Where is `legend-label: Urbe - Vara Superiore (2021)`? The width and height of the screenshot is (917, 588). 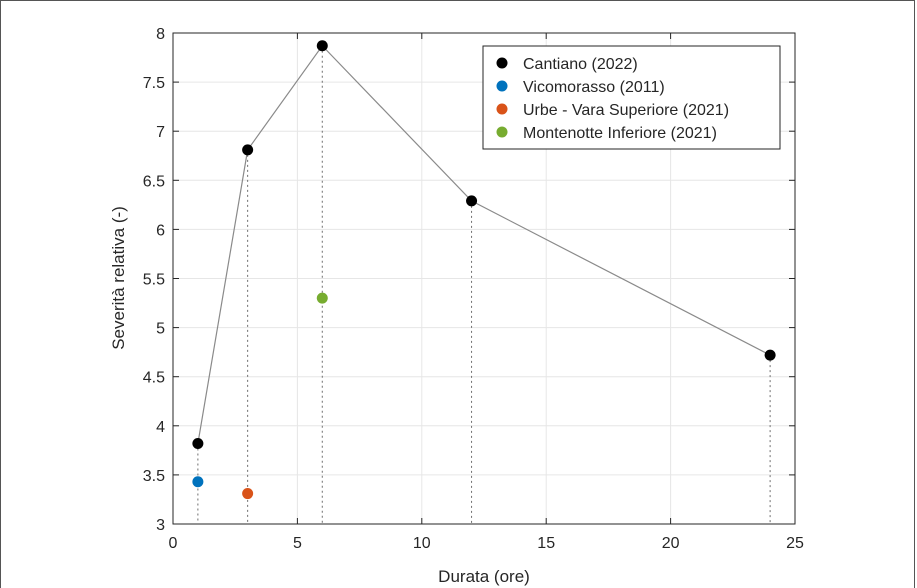 legend-label: Urbe - Vara Superiore (2021) is located at coordinates (626, 110).